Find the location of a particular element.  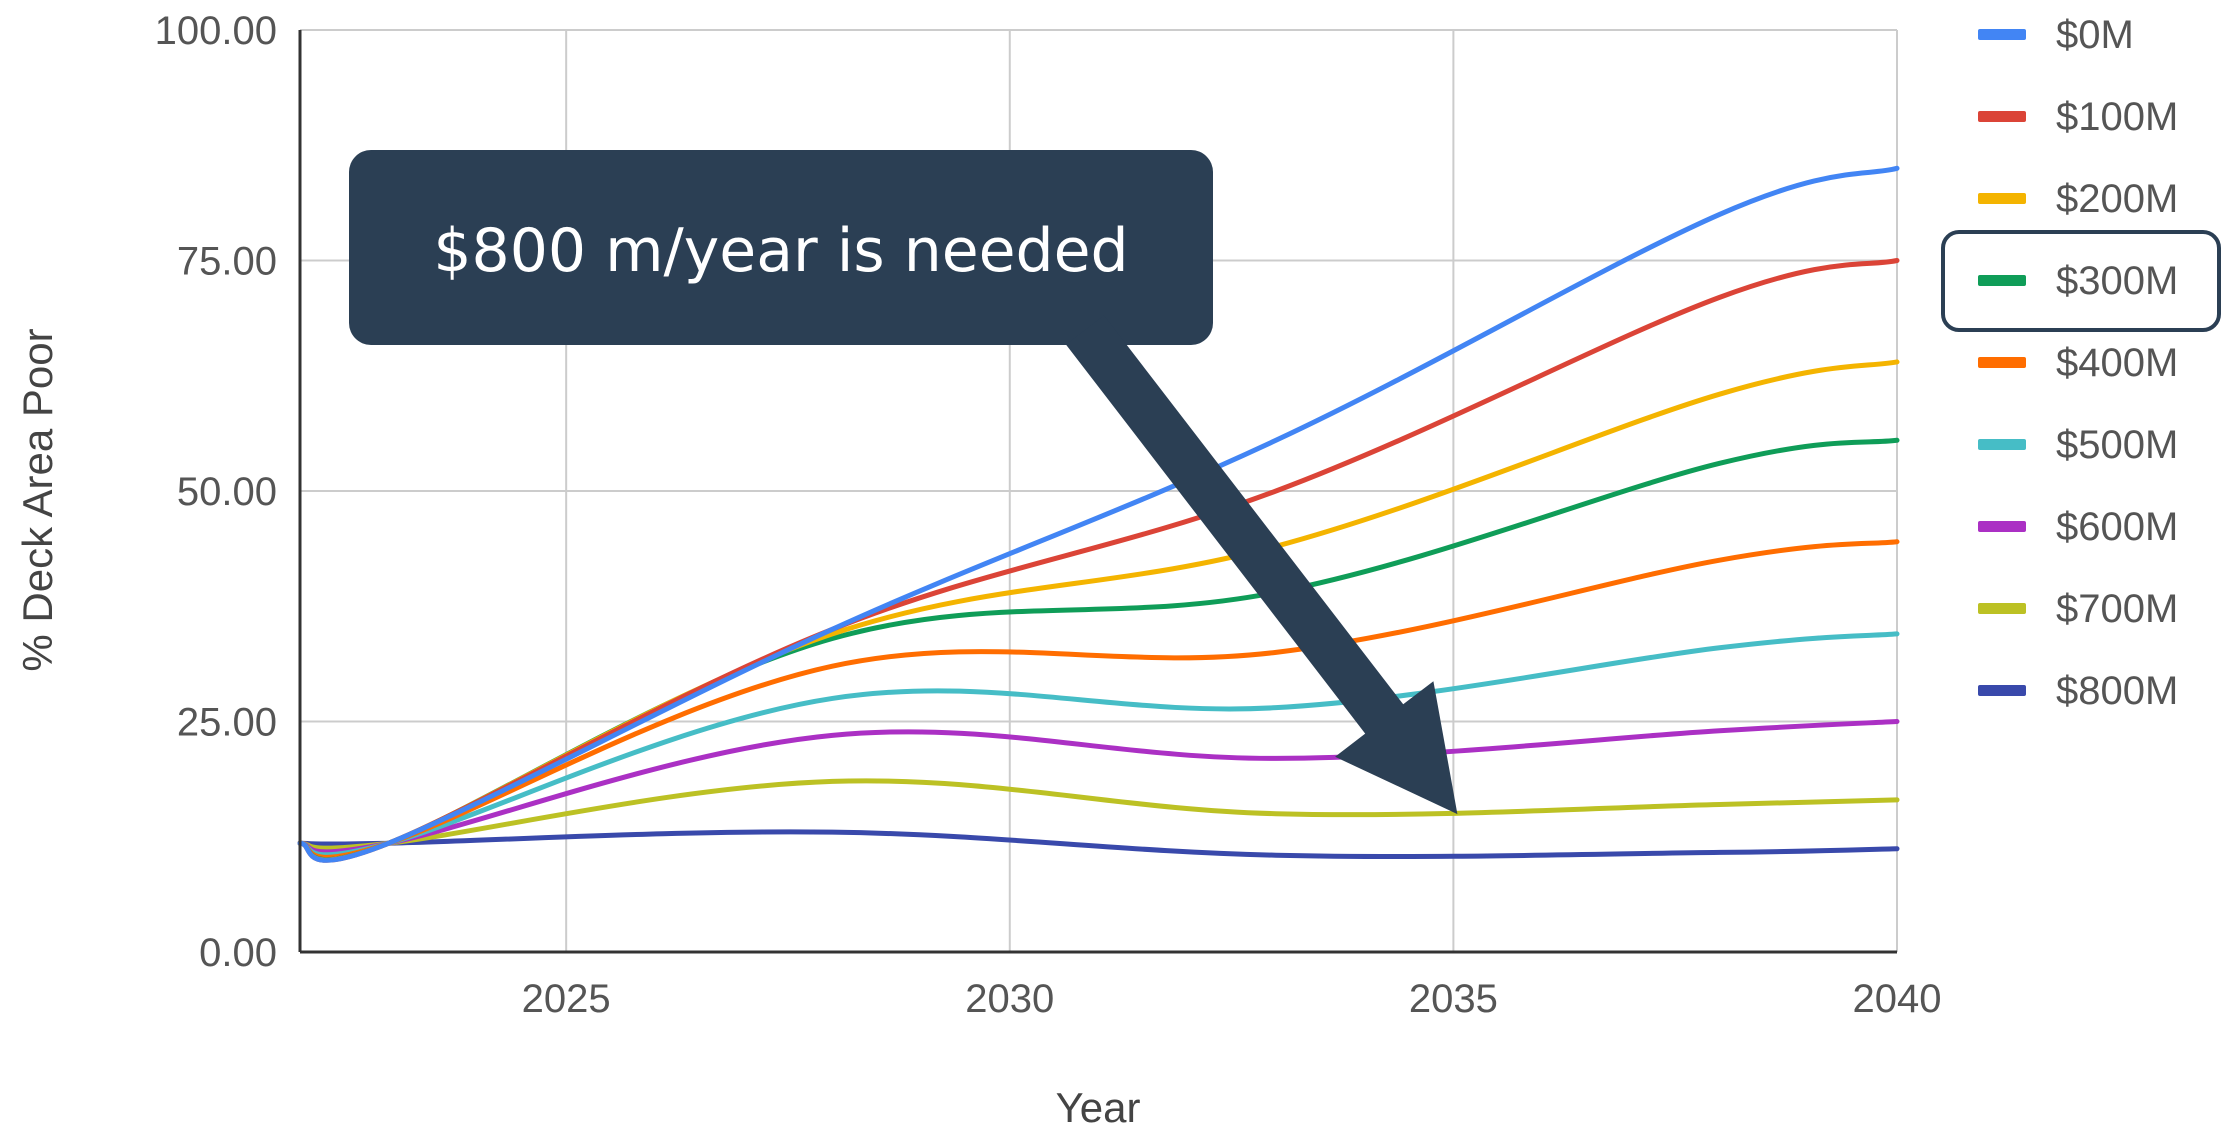

y-tick-labels: 0.00 25.00 50.00 75.00 100.00 is located at coordinates (216, 492).